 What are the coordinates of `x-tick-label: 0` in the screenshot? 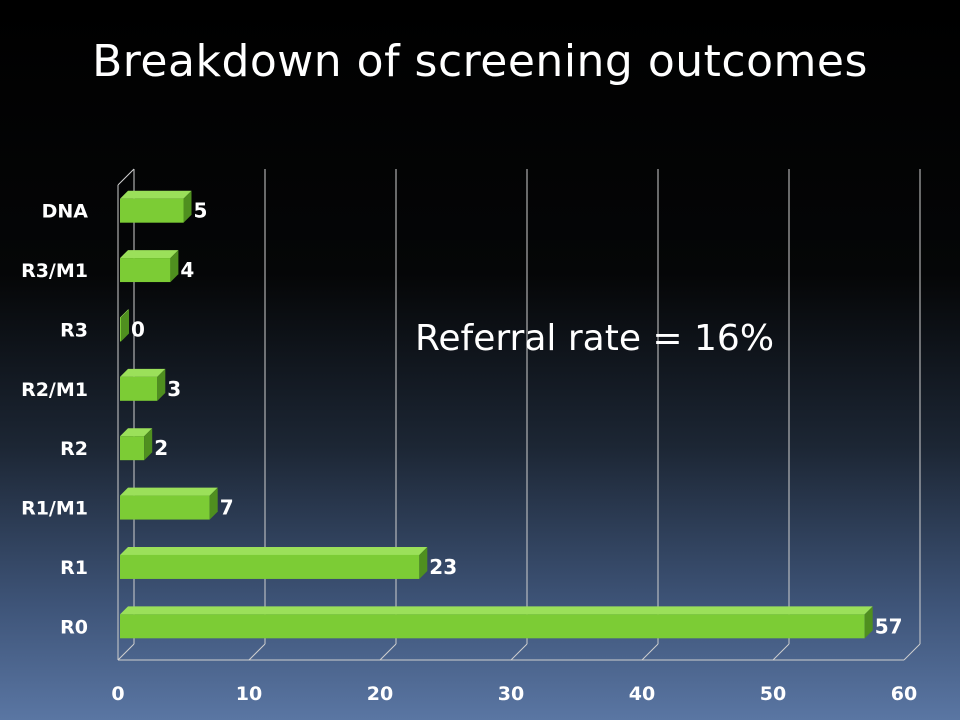 It's located at (117, 694).